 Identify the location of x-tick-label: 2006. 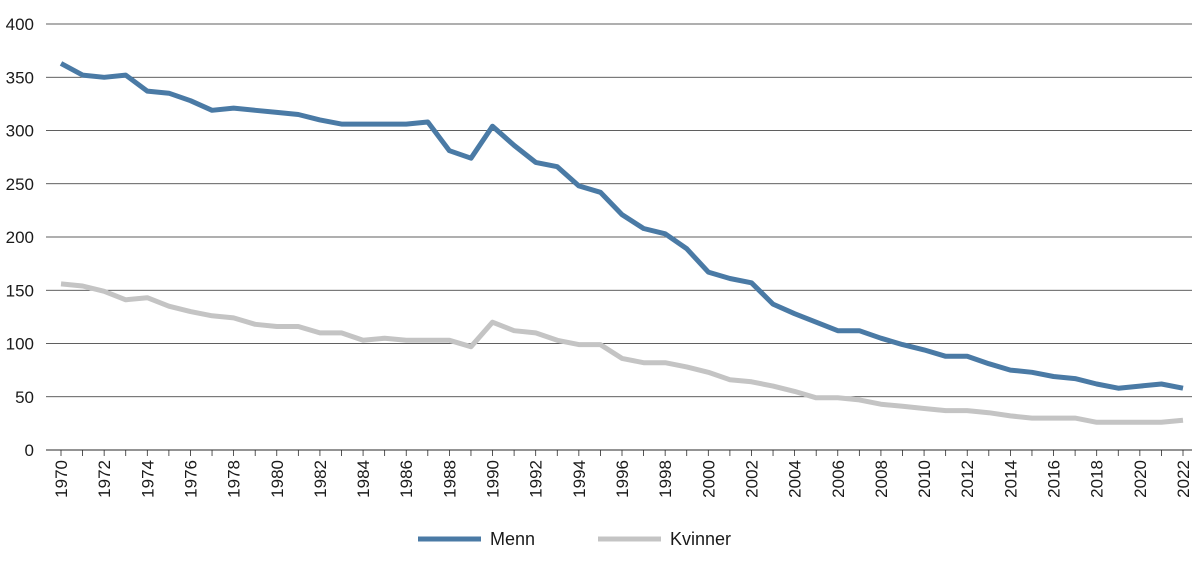
(838, 479).